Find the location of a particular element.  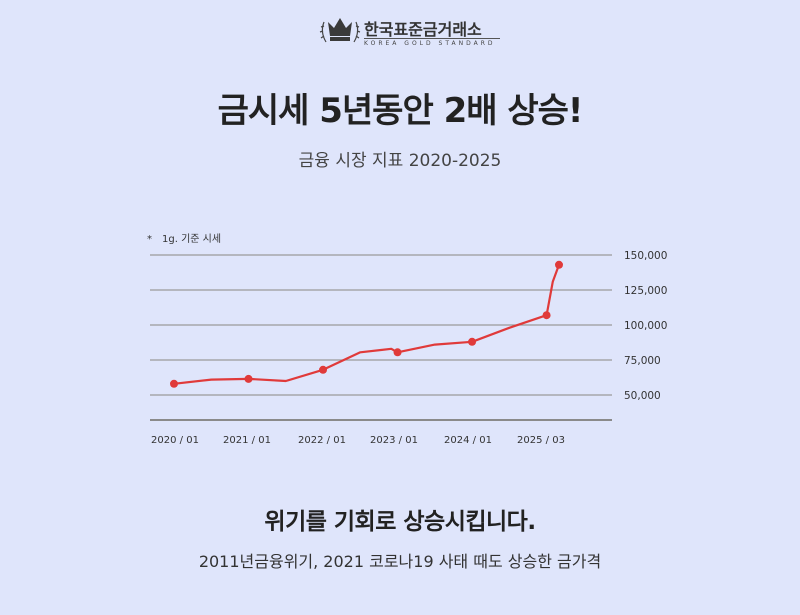

chart-note: * 1g. 기준 시세 is located at coordinates (184, 237).